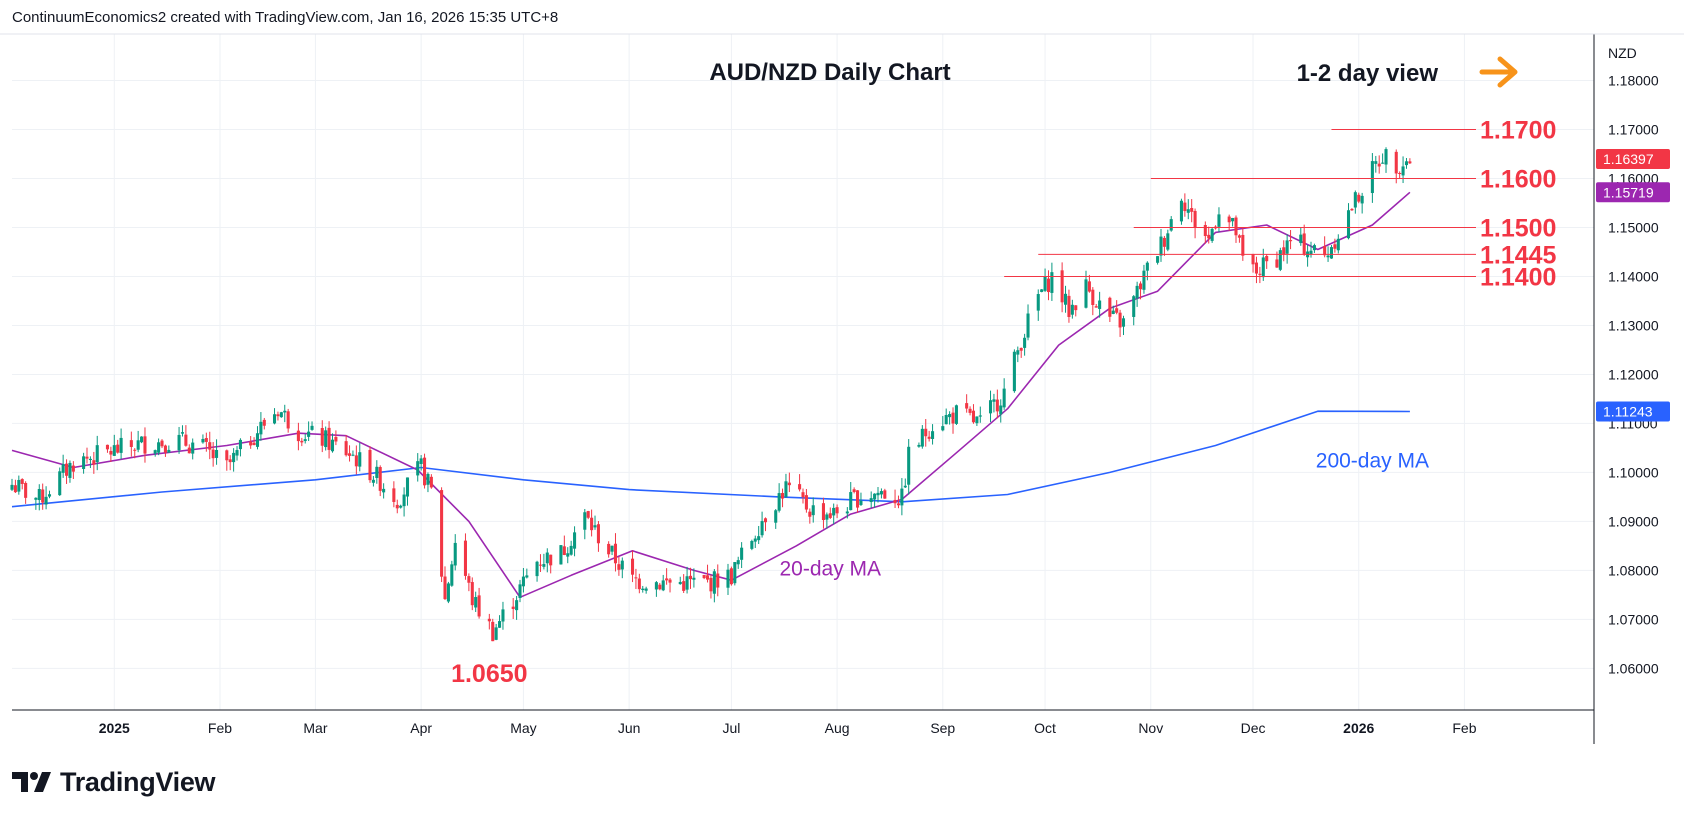  I want to click on y-tick-label: 1.14000, so click(1633, 276).